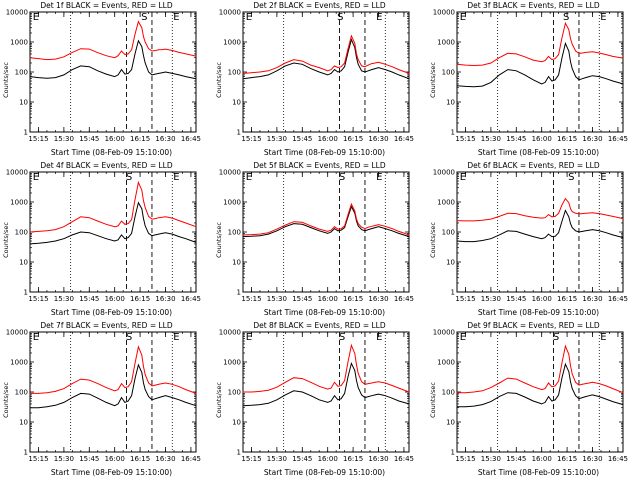 This screenshot has height=480, width=640. I want to click on y-axis-title: Counts/sec, so click(6, 240).